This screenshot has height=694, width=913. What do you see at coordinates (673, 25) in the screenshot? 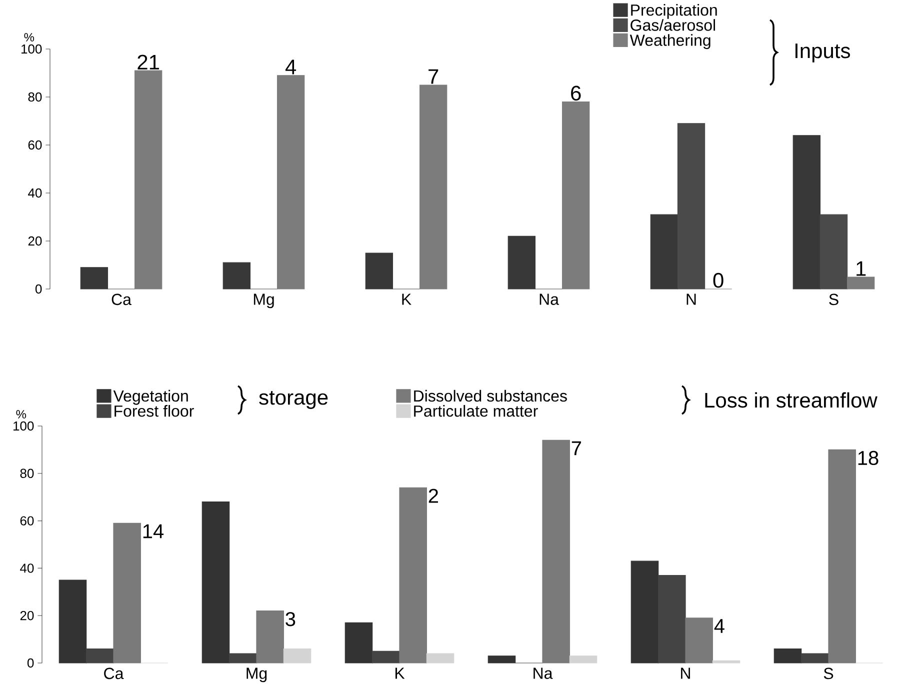
I see `legend-label: Gas/aerosol` at bounding box center [673, 25].